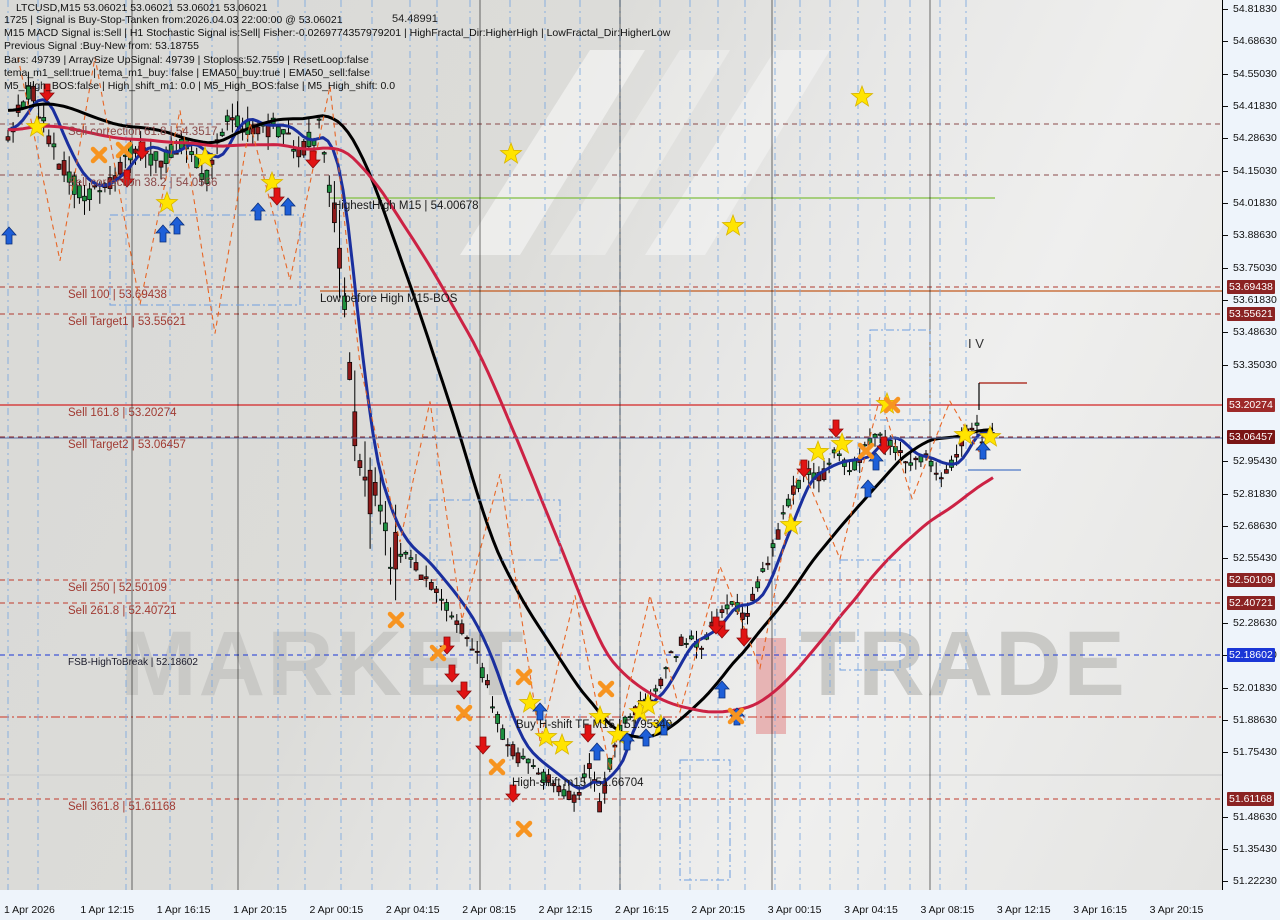 The width and height of the screenshot is (1280, 920). What do you see at coordinates (1251, 287) in the screenshot?
I see `price-level-badge: 53.69438` at bounding box center [1251, 287].